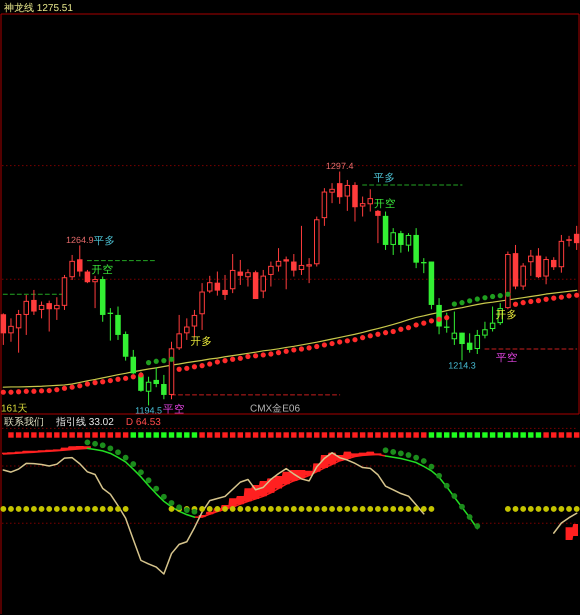  Describe the element at coordinates (84, 422) in the screenshot. I see `text: 指引线 33.02` at that location.